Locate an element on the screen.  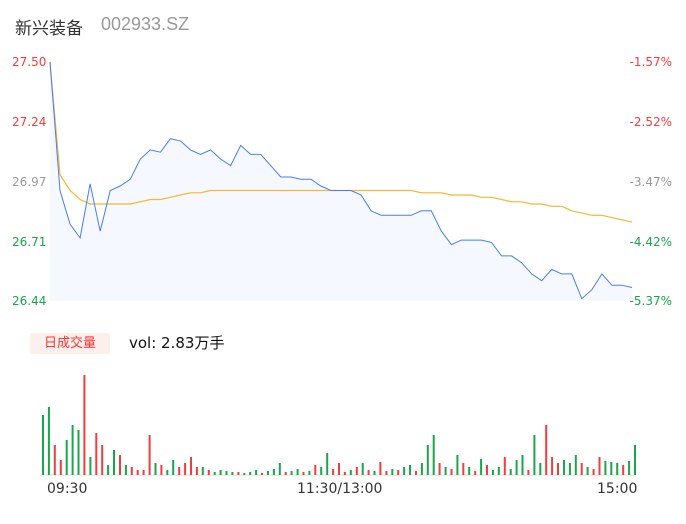
price-tick: 26.71 is located at coordinates (29, 242).